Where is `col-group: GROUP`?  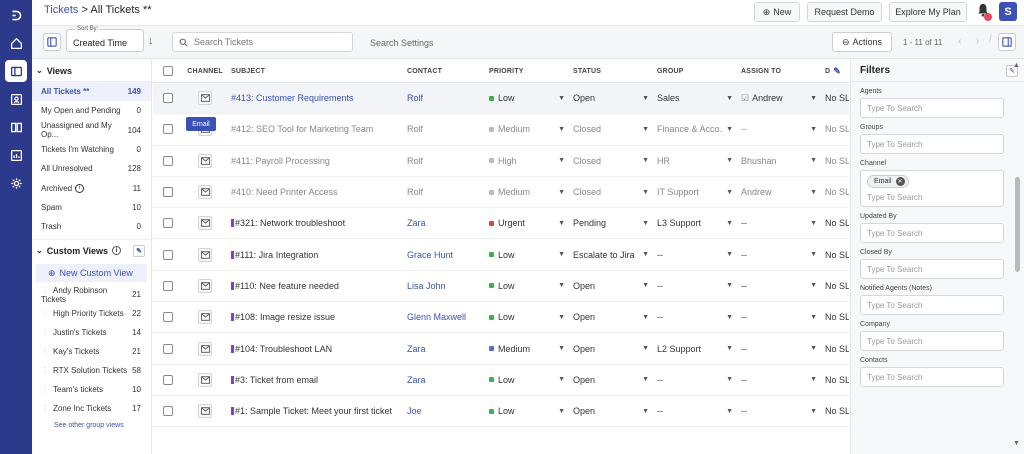 col-group: GROUP is located at coordinates (670, 71).